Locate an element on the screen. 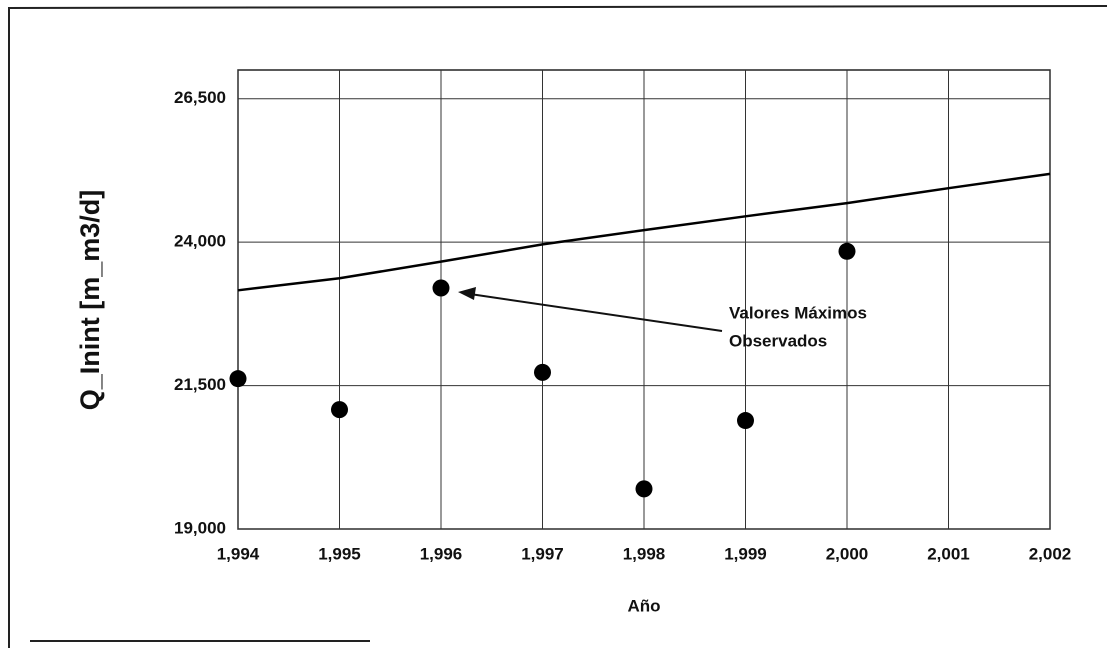 This screenshot has height=653, width=1107. x-tick-label: 1,998 is located at coordinates (644, 553).